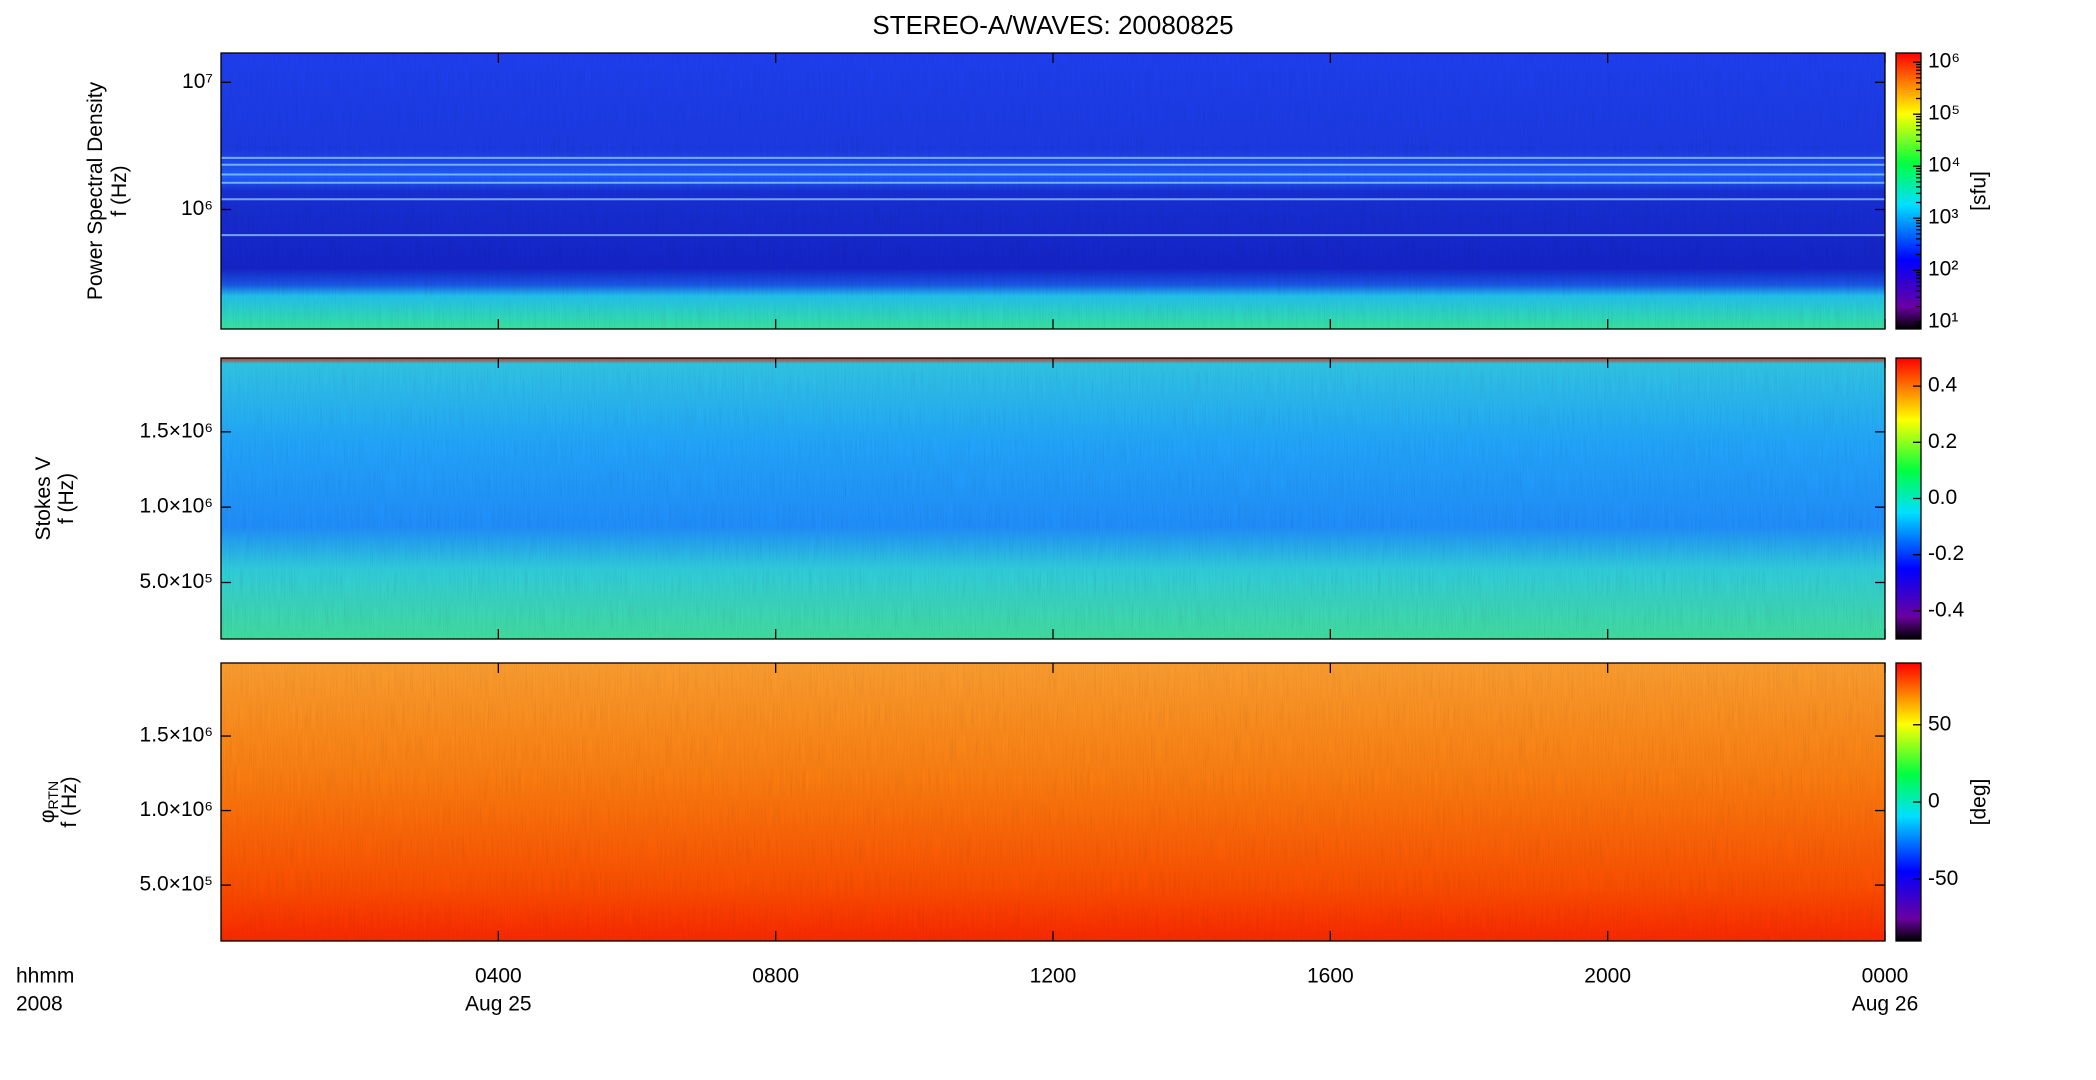 The width and height of the screenshot is (2096, 1080). What do you see at coordinates (1979, 802) in the screenshot?
I see `colorbar-label: [deg]` at bounding box center [1979, 802].